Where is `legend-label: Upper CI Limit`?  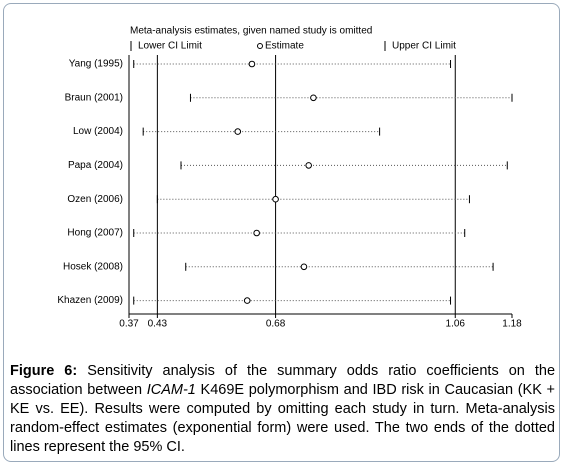
legend-label: Upper CI Limit is located at coordinates (424, 46).